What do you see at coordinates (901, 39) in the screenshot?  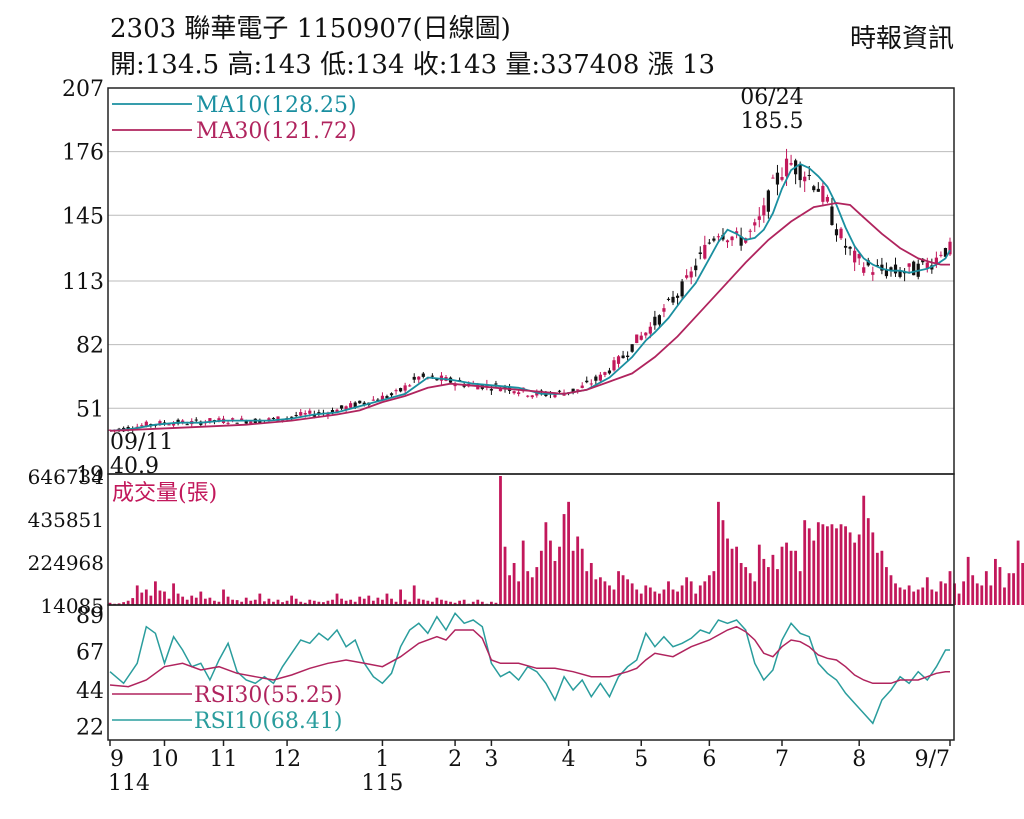 I see `source-label: 時報資訊` at bounding box center [901, 39].